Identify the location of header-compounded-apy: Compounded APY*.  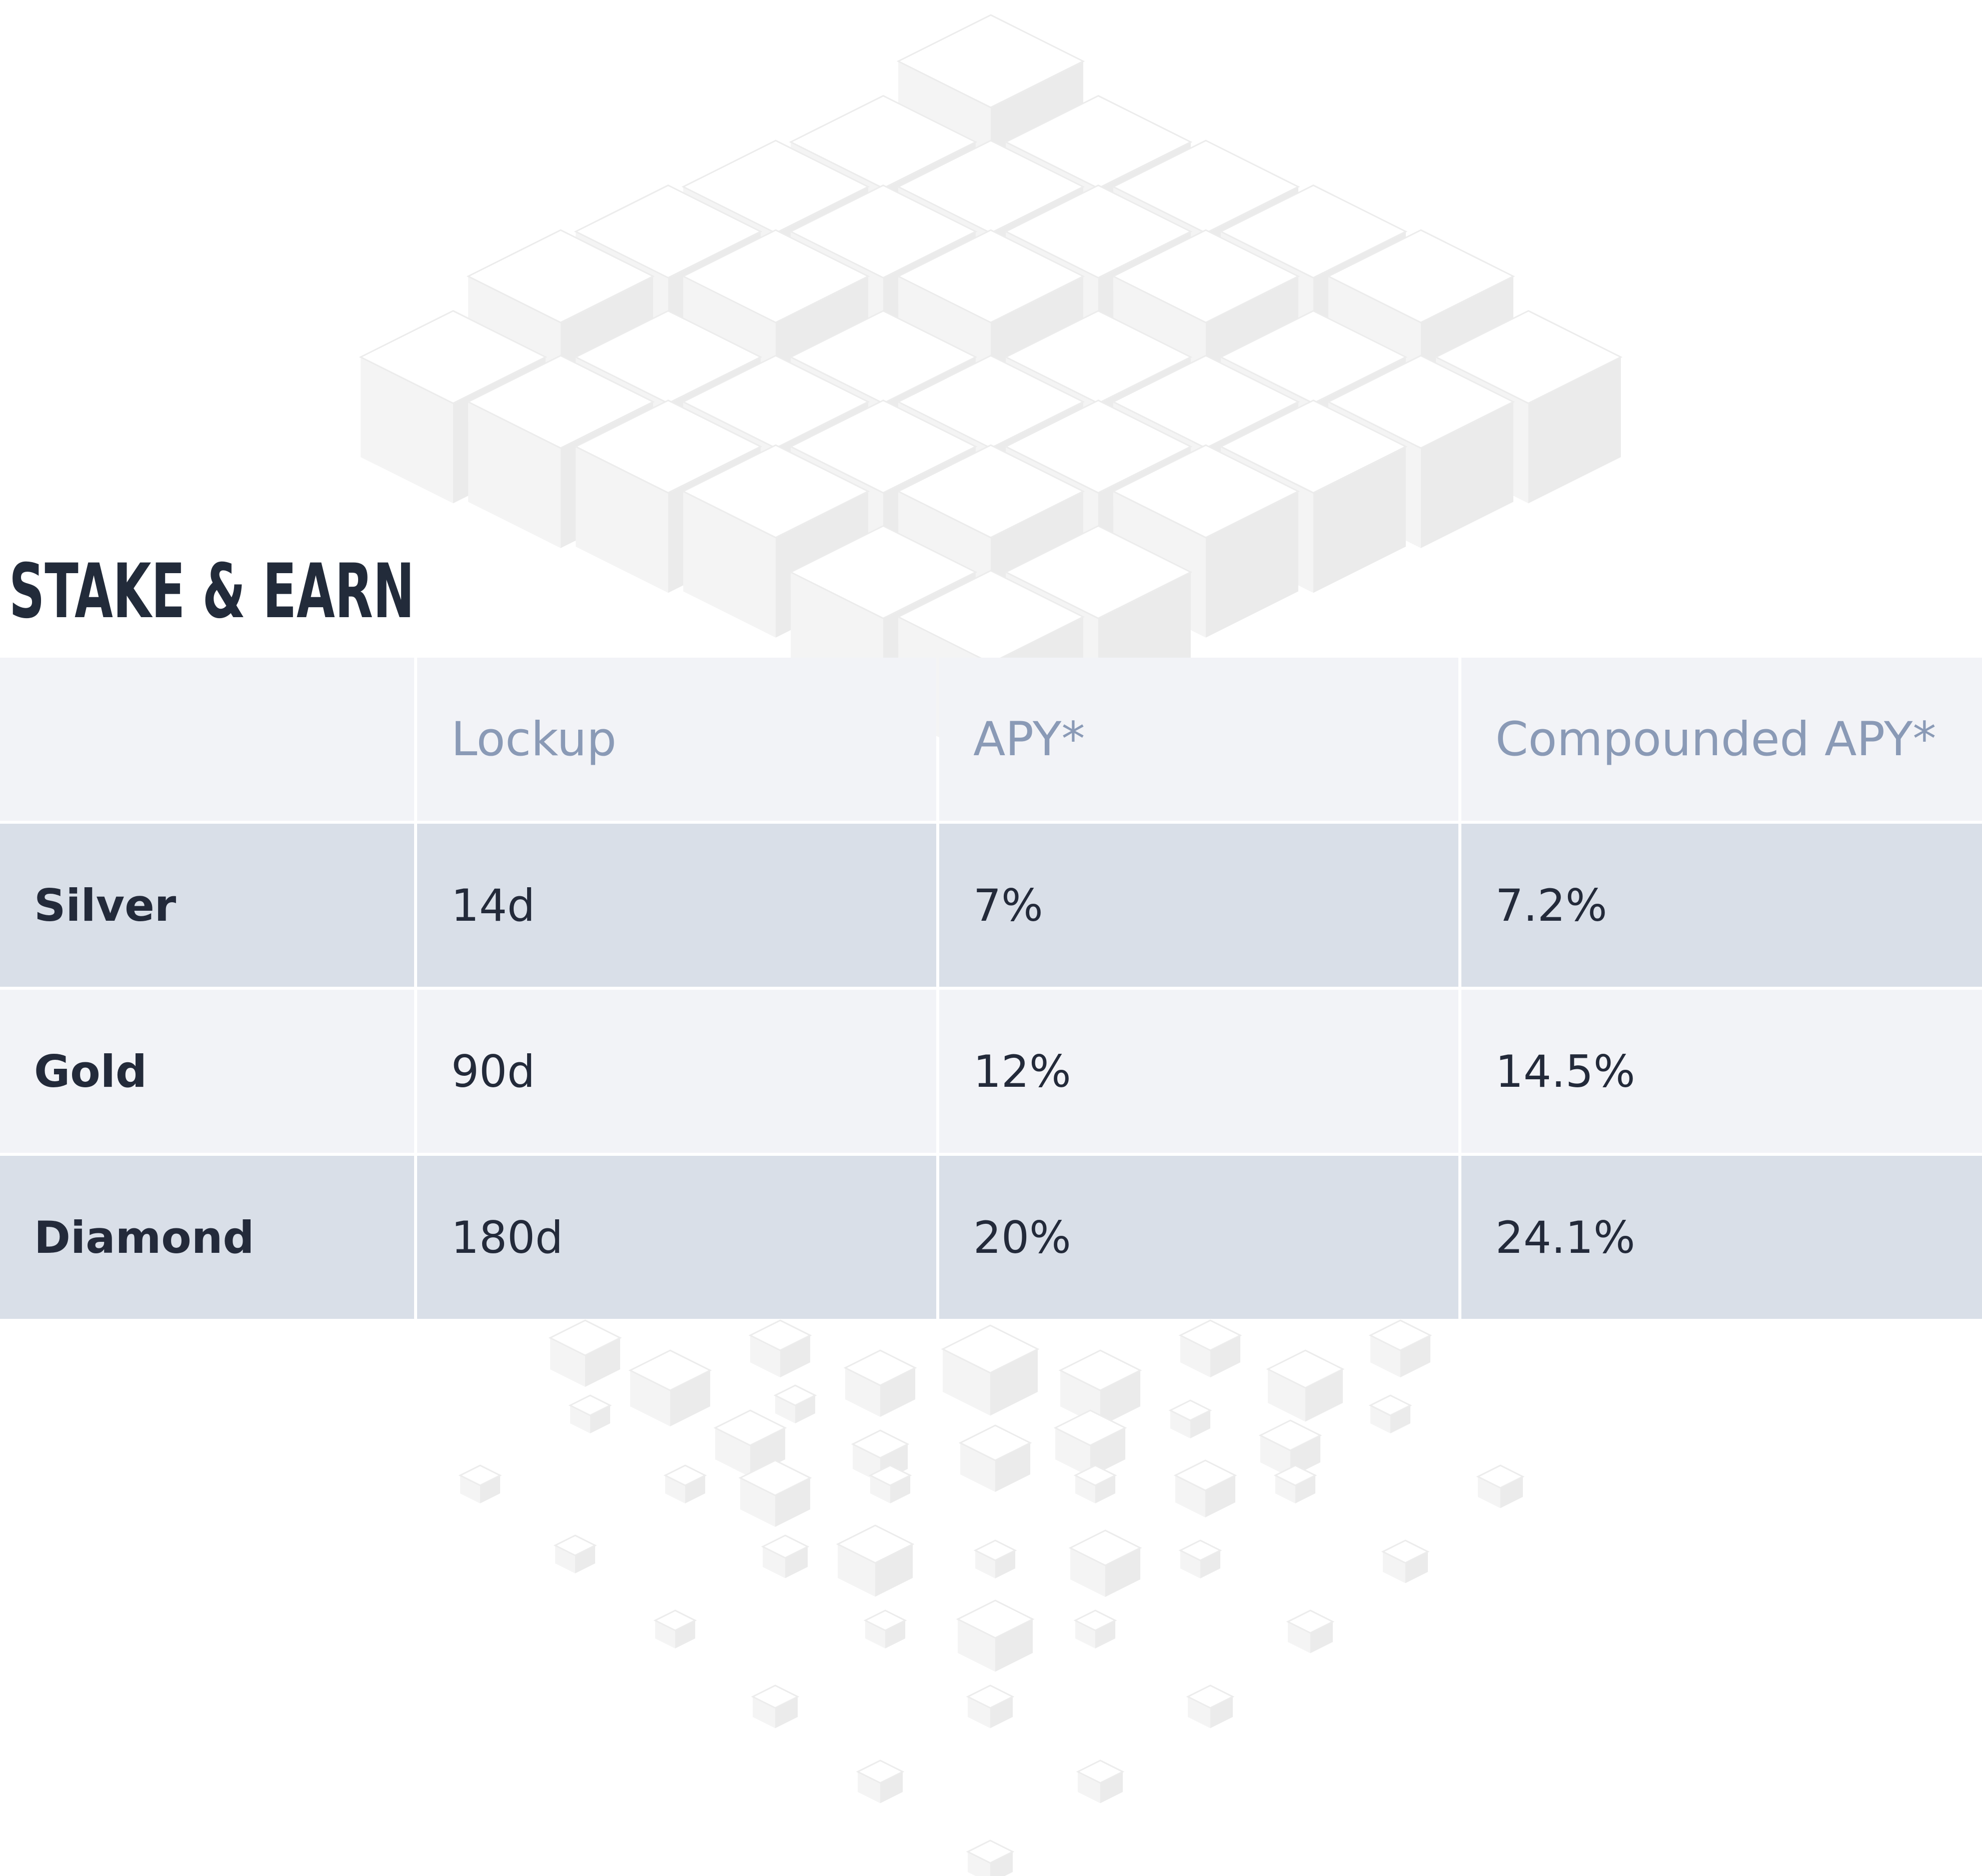
(1721, 739).